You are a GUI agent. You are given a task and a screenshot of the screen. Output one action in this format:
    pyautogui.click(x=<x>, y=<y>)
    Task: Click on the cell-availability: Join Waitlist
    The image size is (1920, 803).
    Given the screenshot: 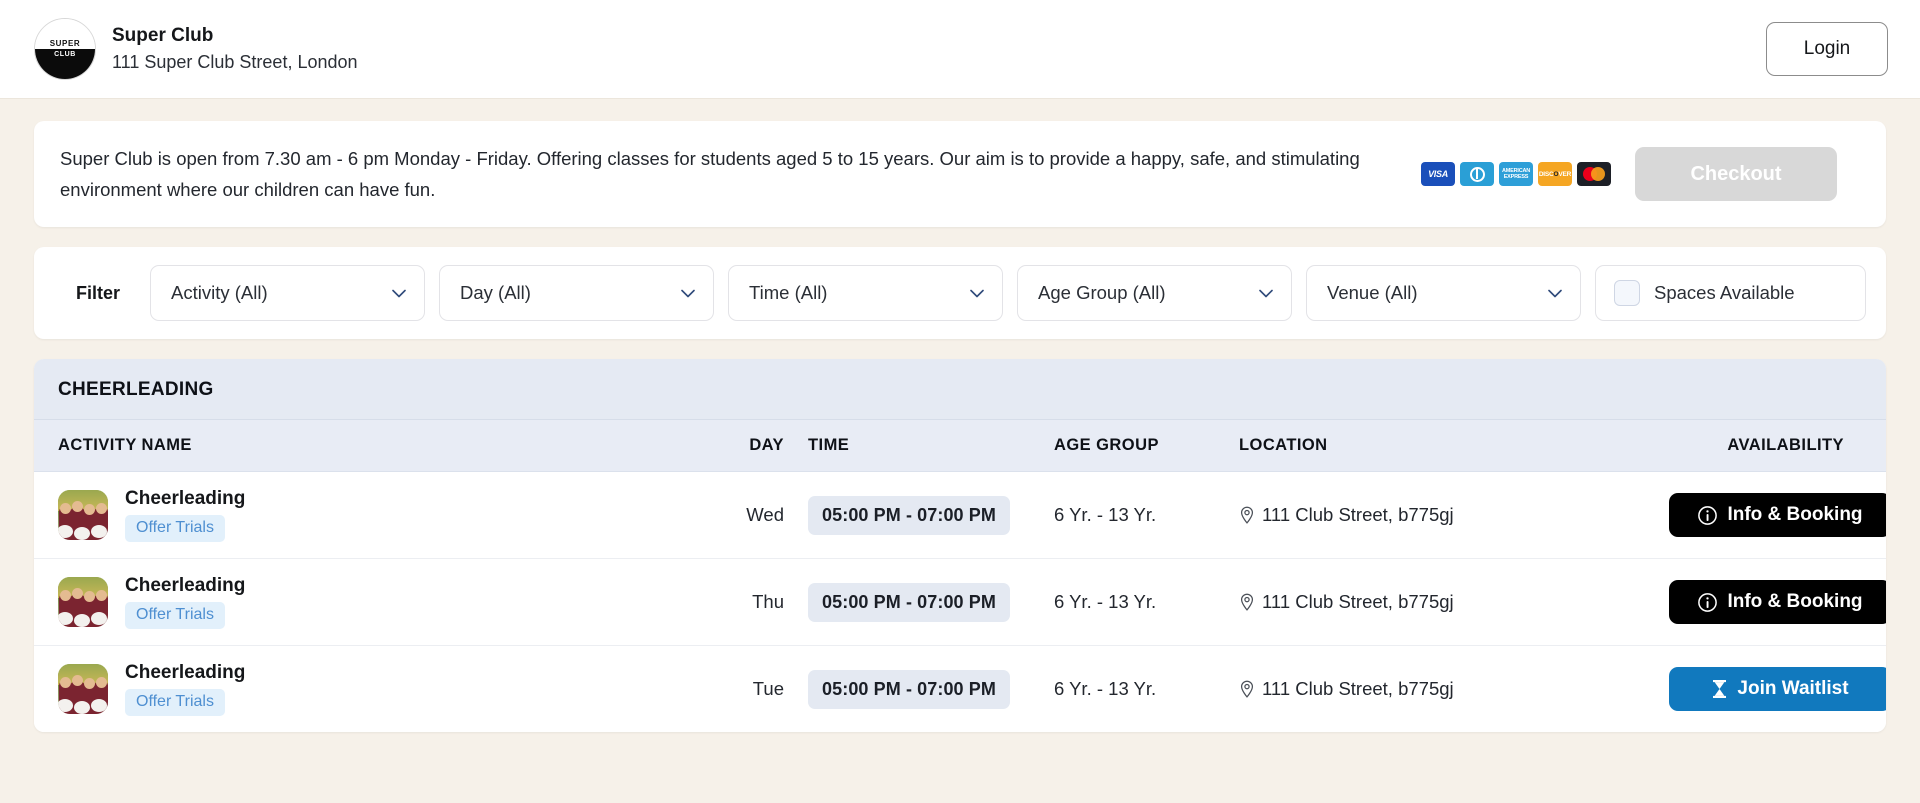 What is the action you would take?
    pyautogui.click(x=1777, y=688)
    